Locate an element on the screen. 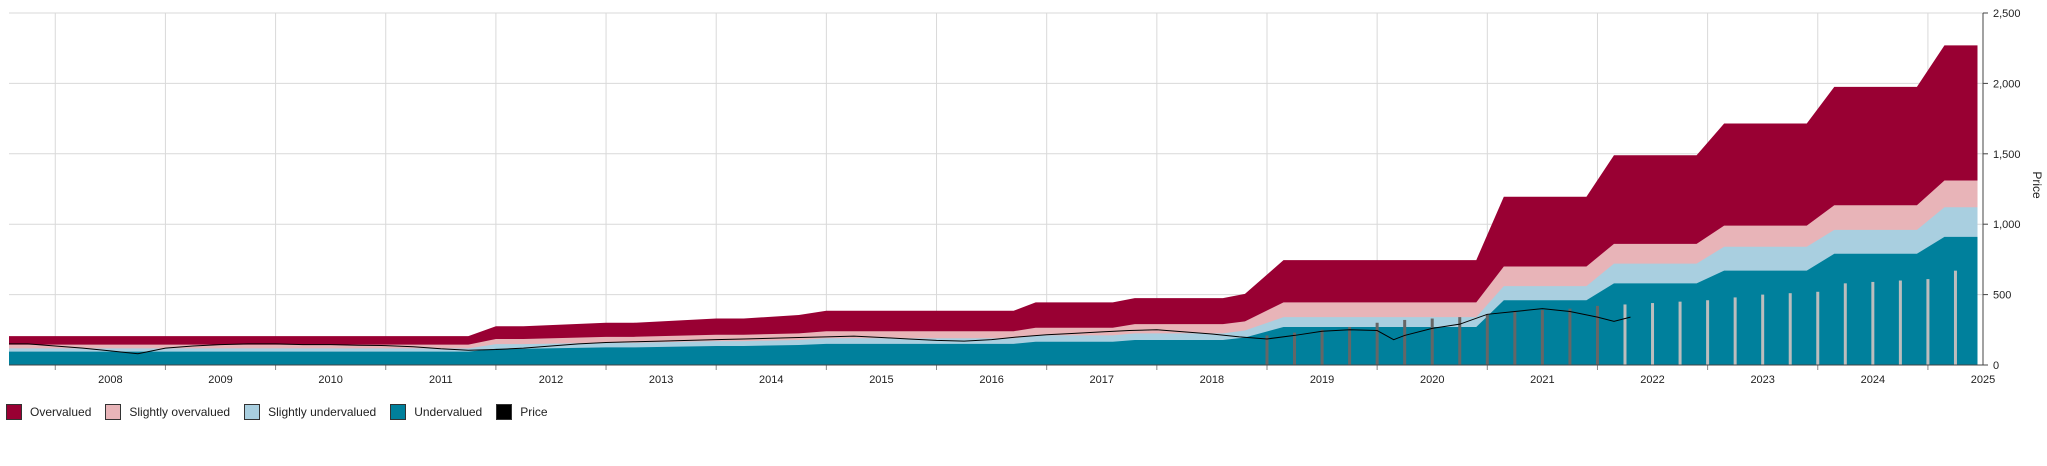  x-tick-label: 2016 is located at coordinates (991, 380).